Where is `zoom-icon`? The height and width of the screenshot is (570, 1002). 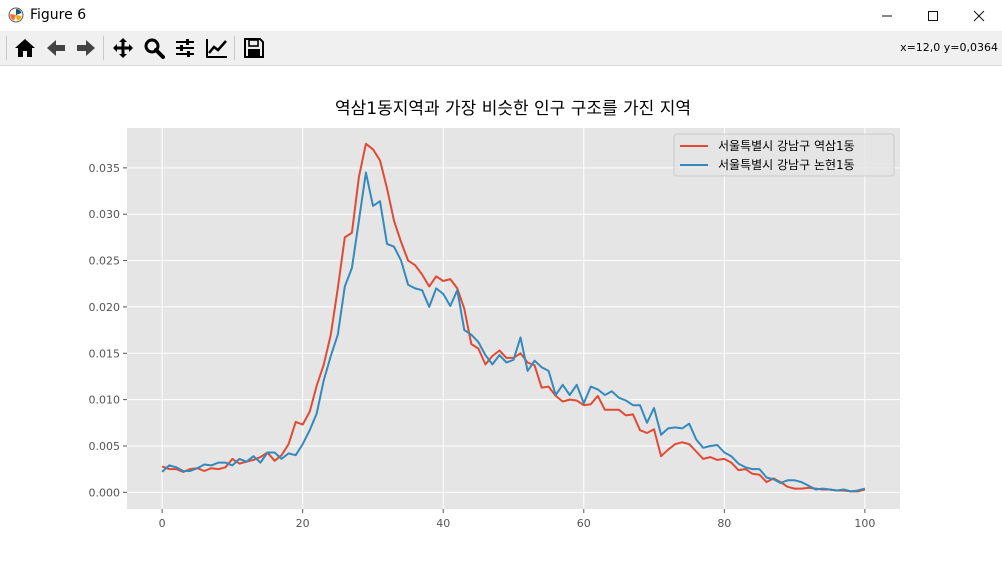
zoom-icon is located at coordinates (154, 48).